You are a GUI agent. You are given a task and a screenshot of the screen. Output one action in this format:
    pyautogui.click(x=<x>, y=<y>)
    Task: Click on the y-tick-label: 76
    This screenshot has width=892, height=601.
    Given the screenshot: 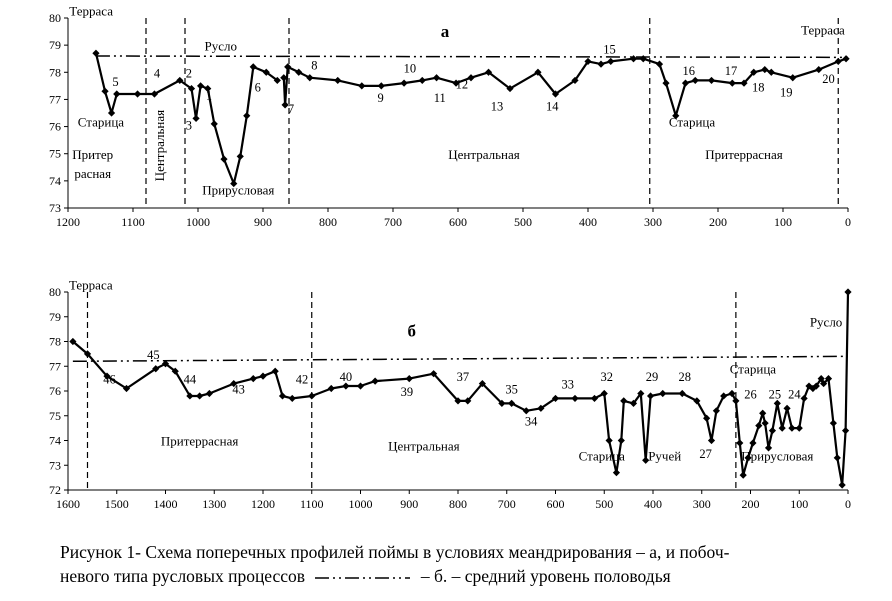 What is the action you would take?
    pyautogui.click(x=55, y=391)
    